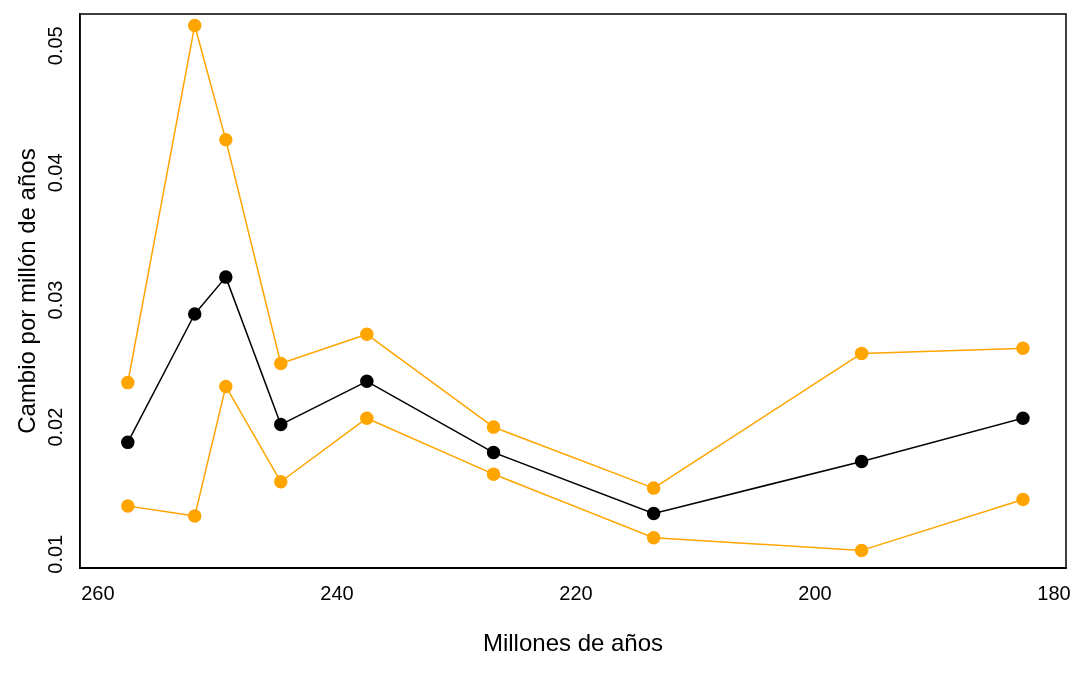 The image size is (1086, 673). Describe the element at coordinates (576, 592) in the screenshot. I see `x-tick-label: 220` at that location.